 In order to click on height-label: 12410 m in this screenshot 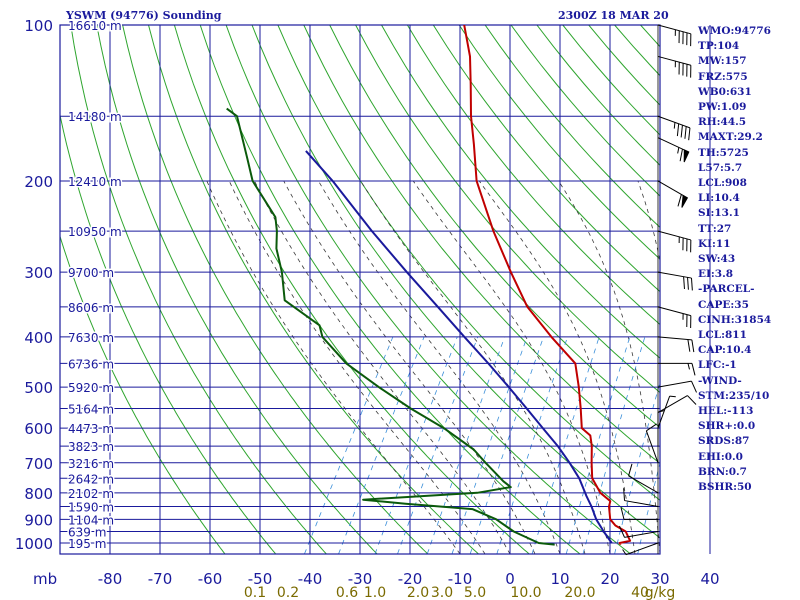, I will do `click(95, 182)`.